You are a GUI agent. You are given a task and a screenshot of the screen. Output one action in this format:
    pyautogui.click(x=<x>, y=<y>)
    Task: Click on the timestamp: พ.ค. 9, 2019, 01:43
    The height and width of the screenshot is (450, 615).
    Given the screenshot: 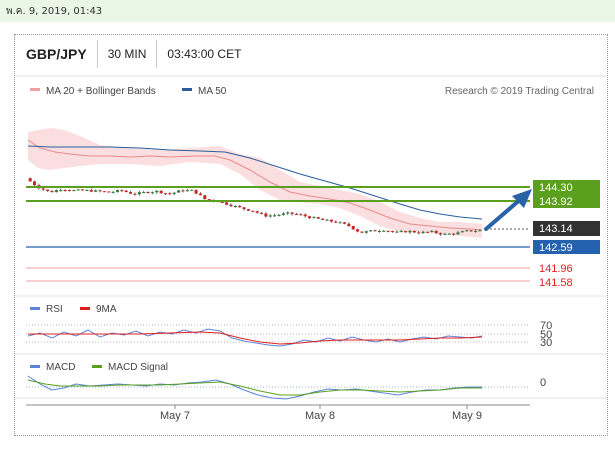 What is the action you would take?
    pyautogui.click(x=54, y=11)
    